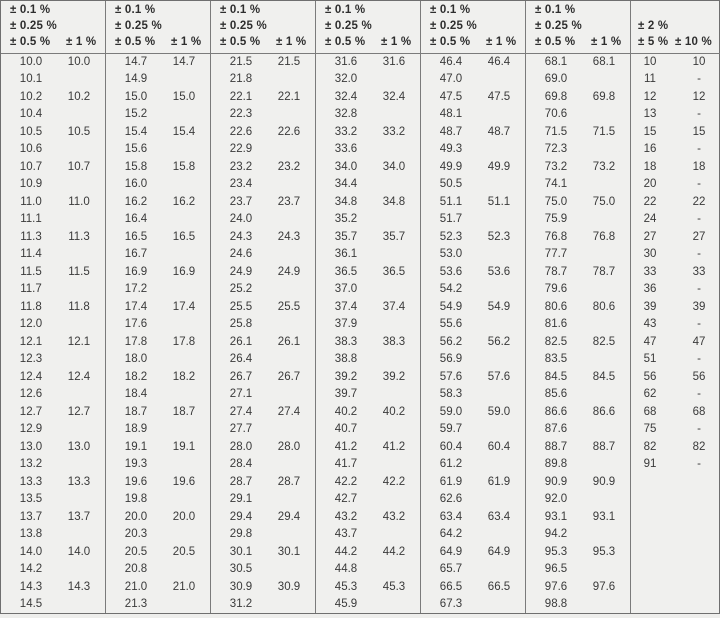 Image resolution: width=720 pixels, height=618 pixels. What do you see at coordinates (578, 325) in the screenshot?
I see `table-row: 81.6` at bounding box center [578, 325].